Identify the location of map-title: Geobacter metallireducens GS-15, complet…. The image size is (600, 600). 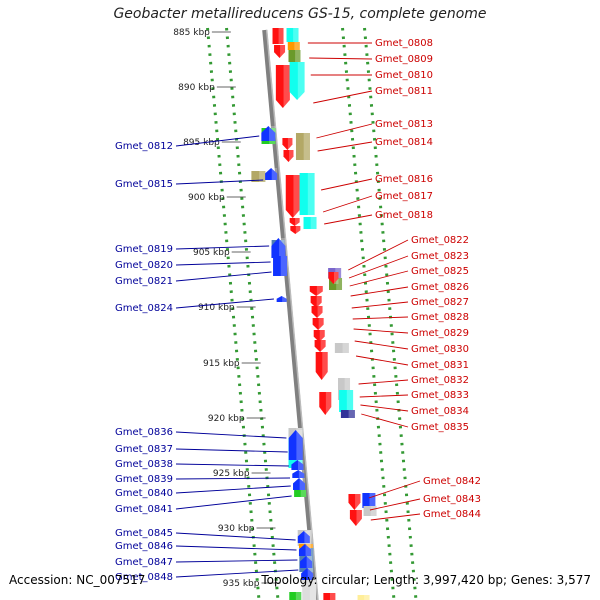
(300, 14).